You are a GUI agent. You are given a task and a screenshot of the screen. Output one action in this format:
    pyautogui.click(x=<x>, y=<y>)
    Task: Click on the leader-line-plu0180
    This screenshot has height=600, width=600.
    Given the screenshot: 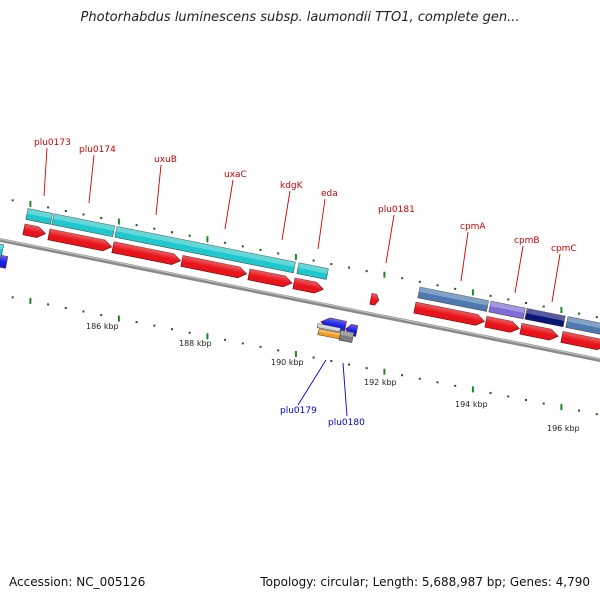 What is the action you would take?
    pyautogui.click(x=345, y=389)
    